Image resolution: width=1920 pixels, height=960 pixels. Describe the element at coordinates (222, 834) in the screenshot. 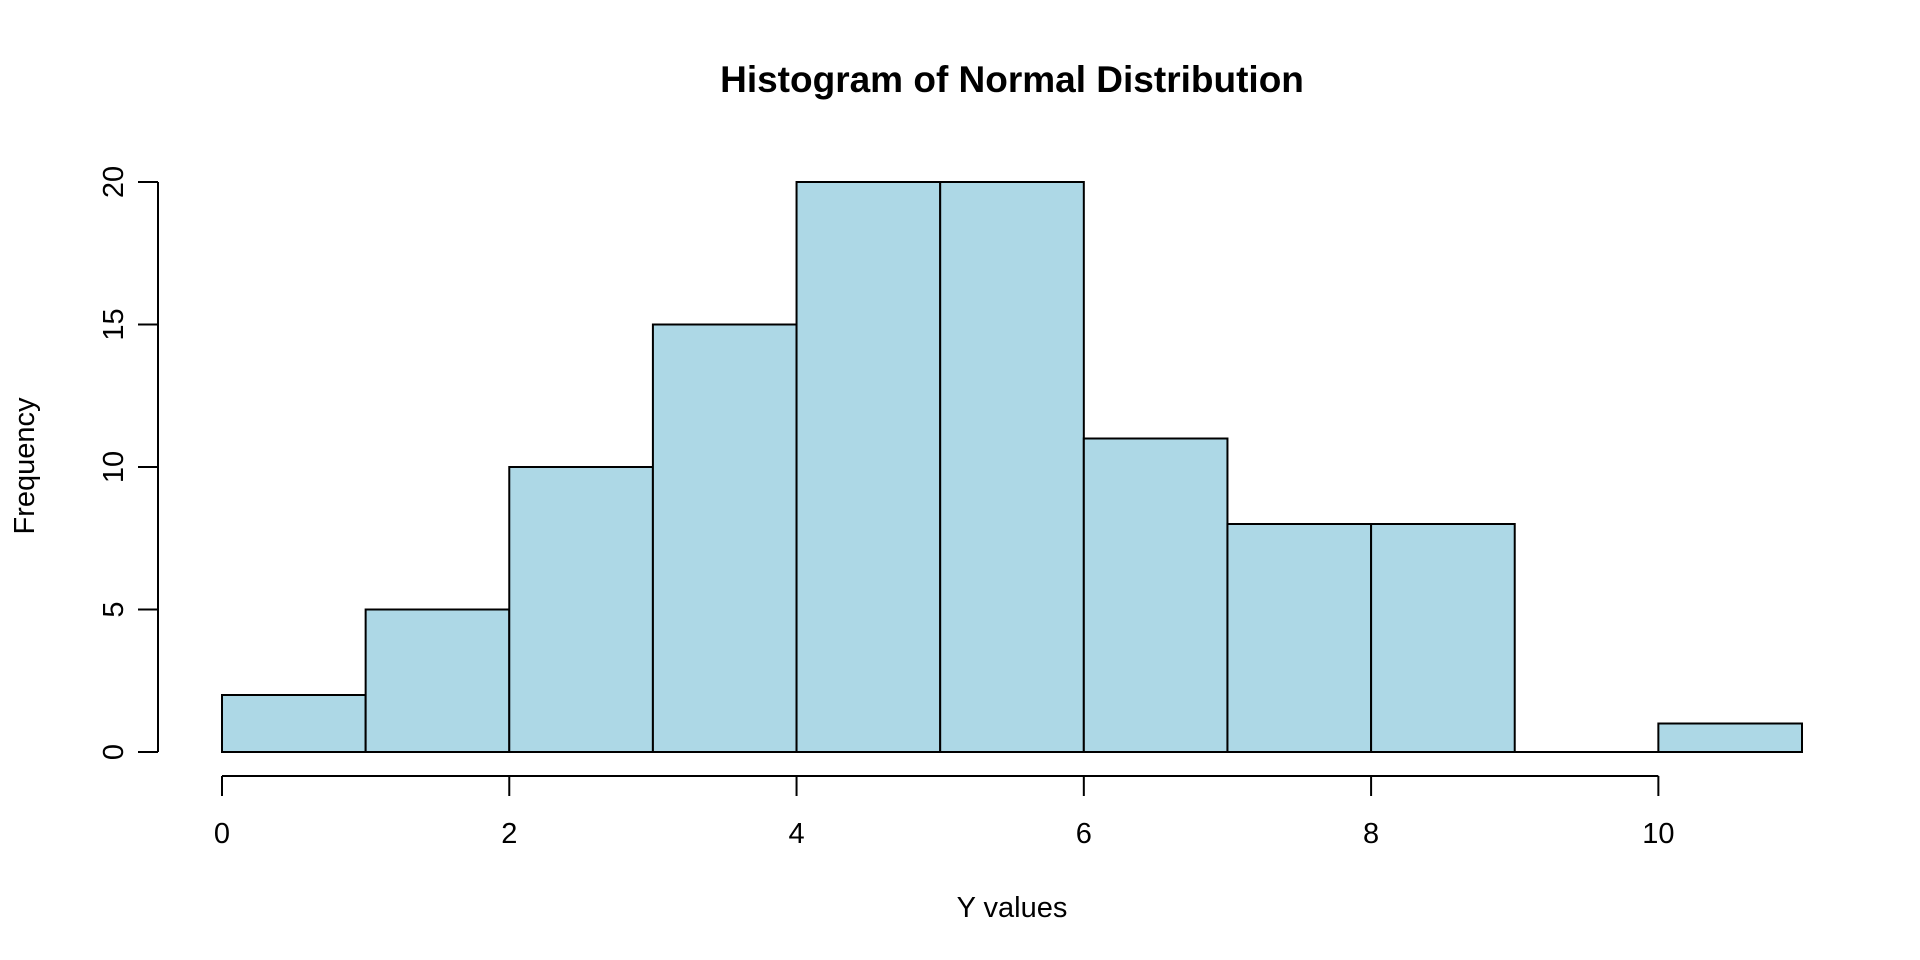

I see `x-tick-label: 0` at that location.